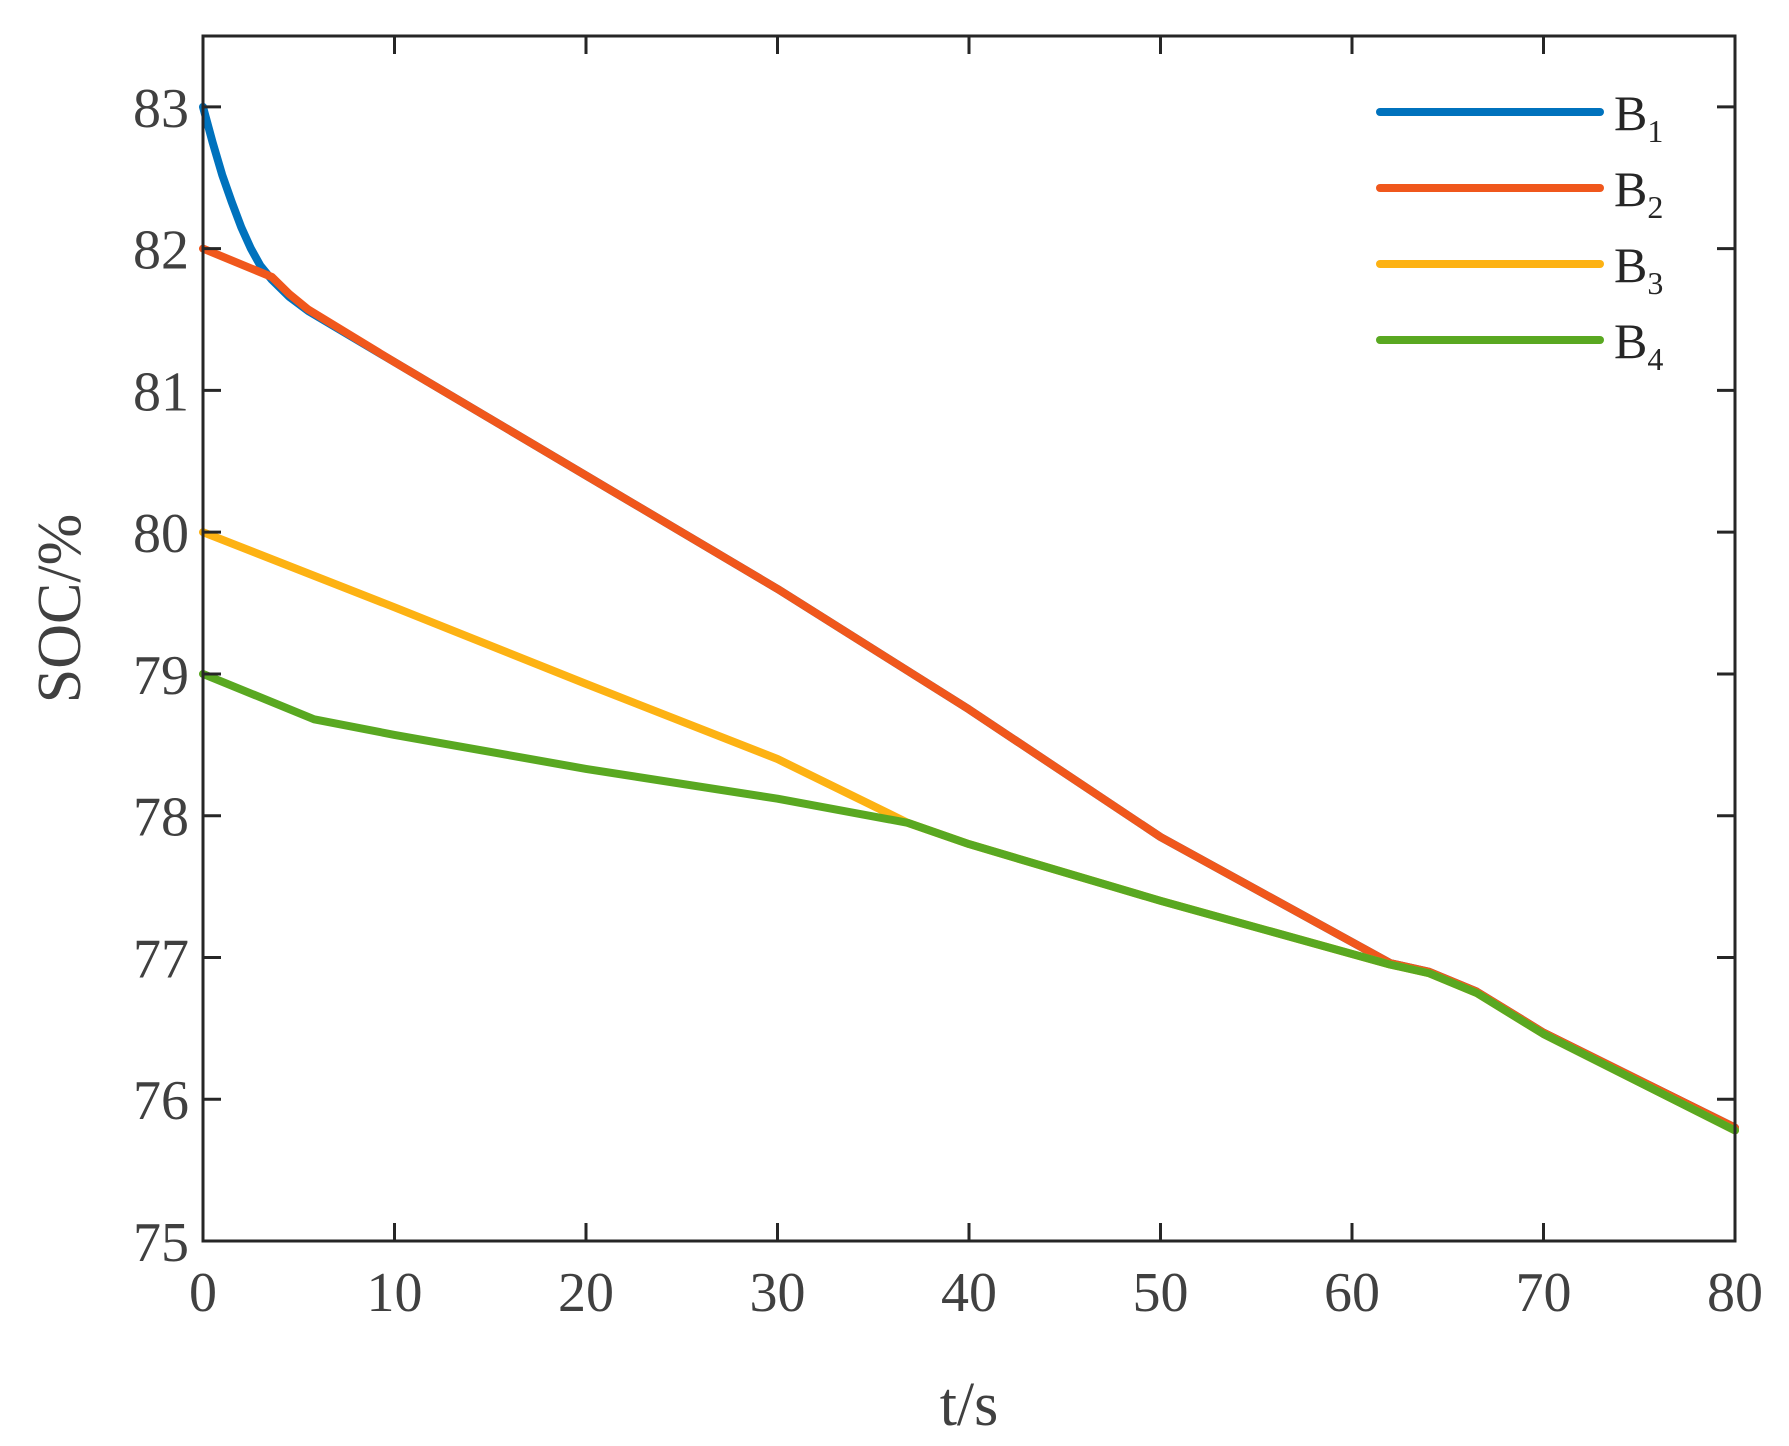 The width and height of the screenshot is (1789, 1446). I want to click on x-tick-label: 50, so click(1161, 1293).